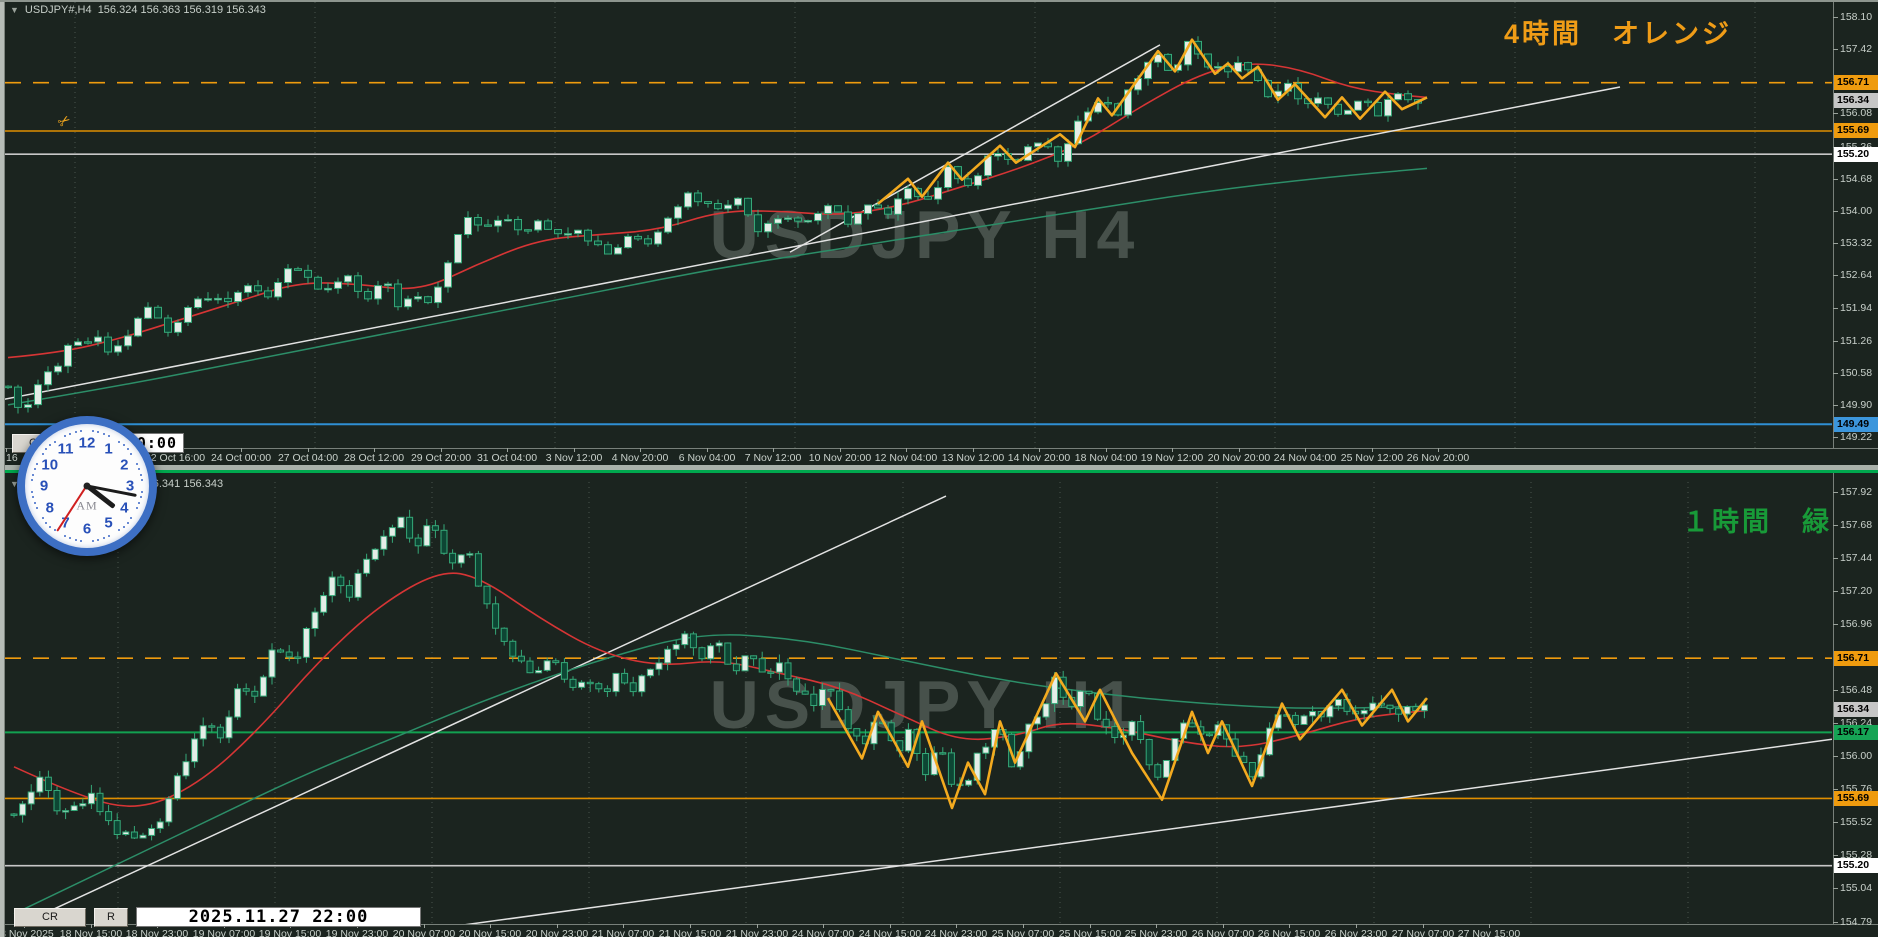  I want to click on clock-number: 7, so click(65, 523).